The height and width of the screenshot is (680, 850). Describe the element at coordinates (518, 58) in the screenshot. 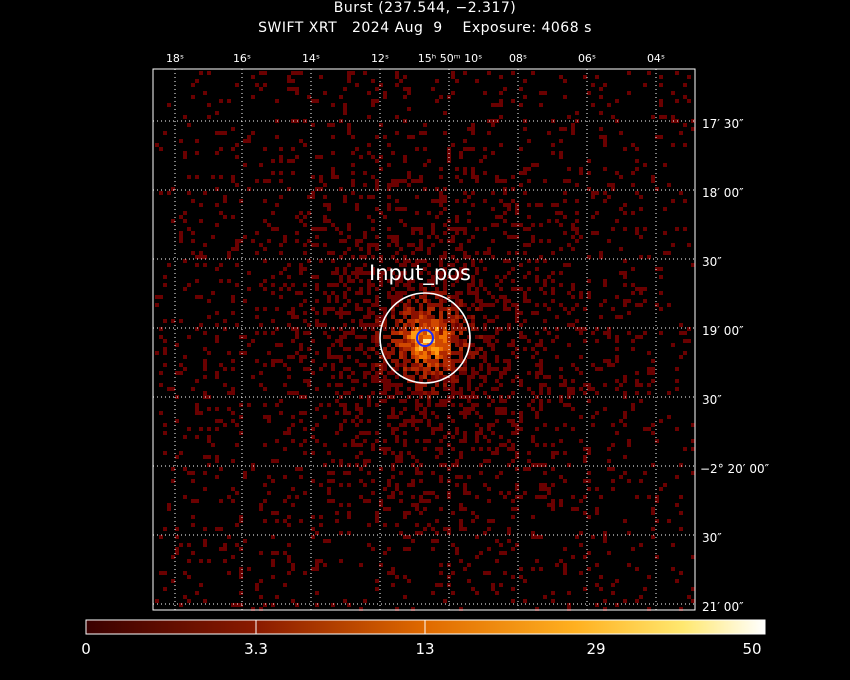

I see `ra-tick-label: 08ˢ` at that location.